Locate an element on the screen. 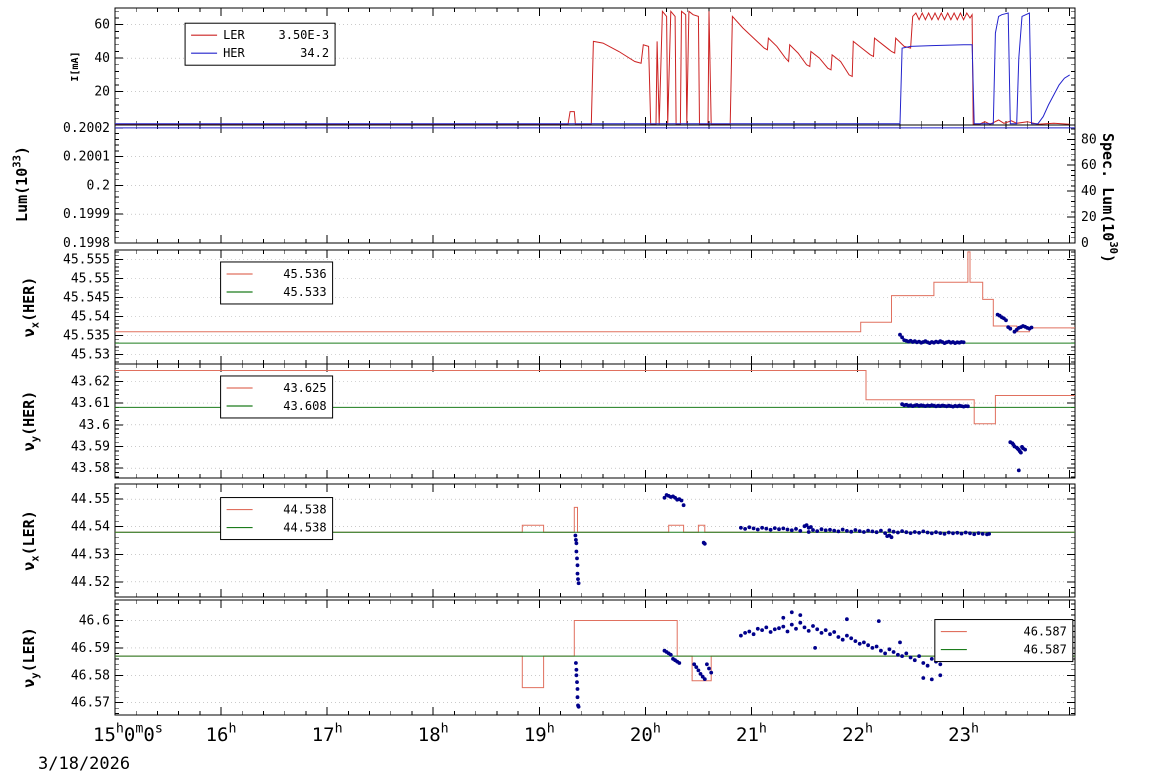 This screenshot has width=1154, height=782. series-HER is located at coordinates (592, 68).